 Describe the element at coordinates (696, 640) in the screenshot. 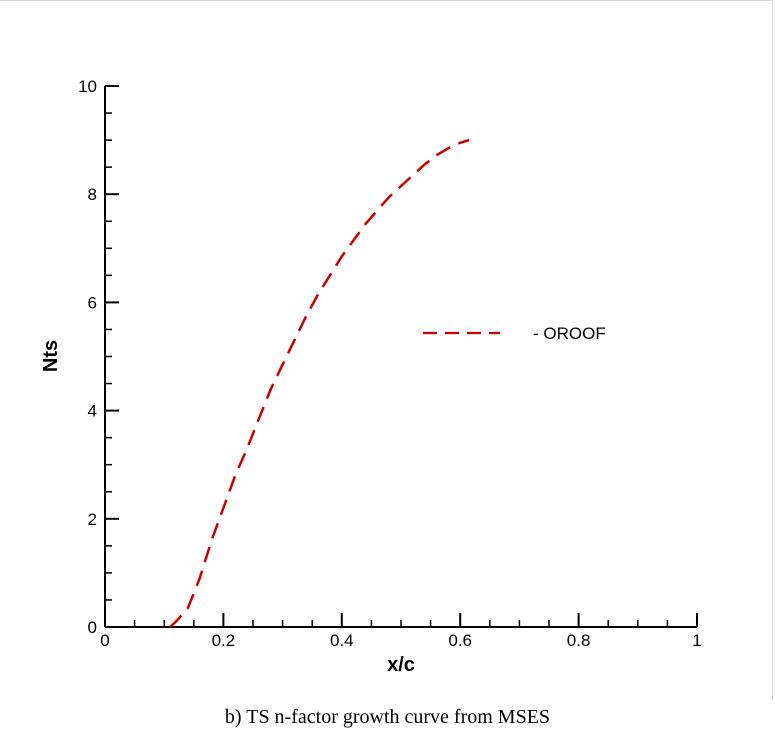

I see `x-tick-label: 1` at that location.